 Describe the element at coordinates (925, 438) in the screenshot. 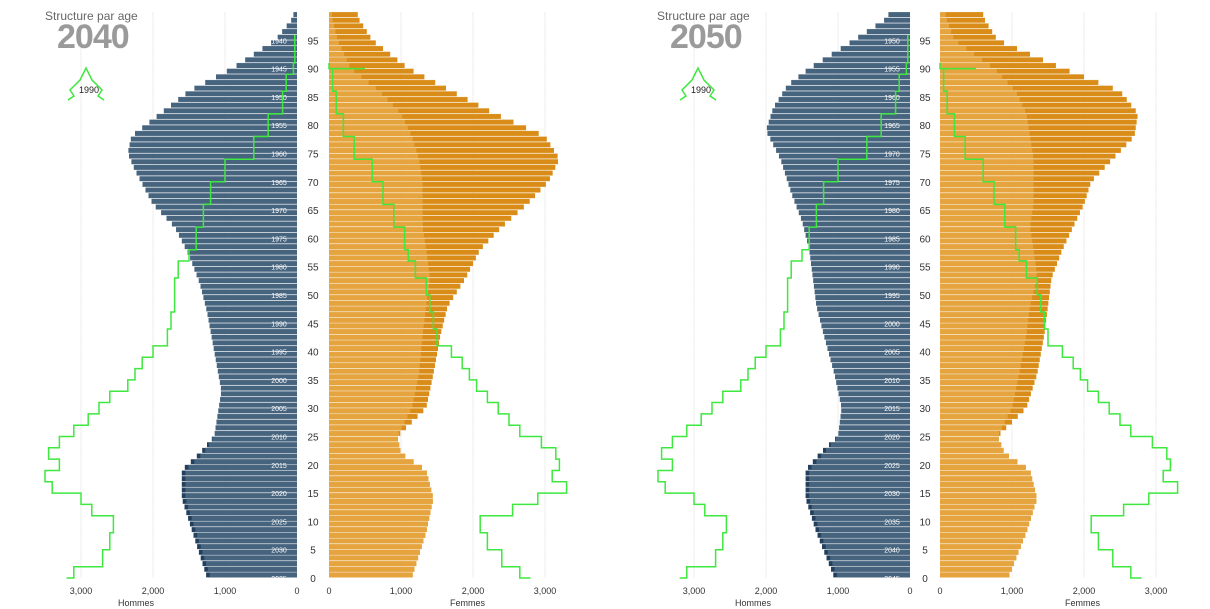

I see `age-tick-label: 25` at that location.